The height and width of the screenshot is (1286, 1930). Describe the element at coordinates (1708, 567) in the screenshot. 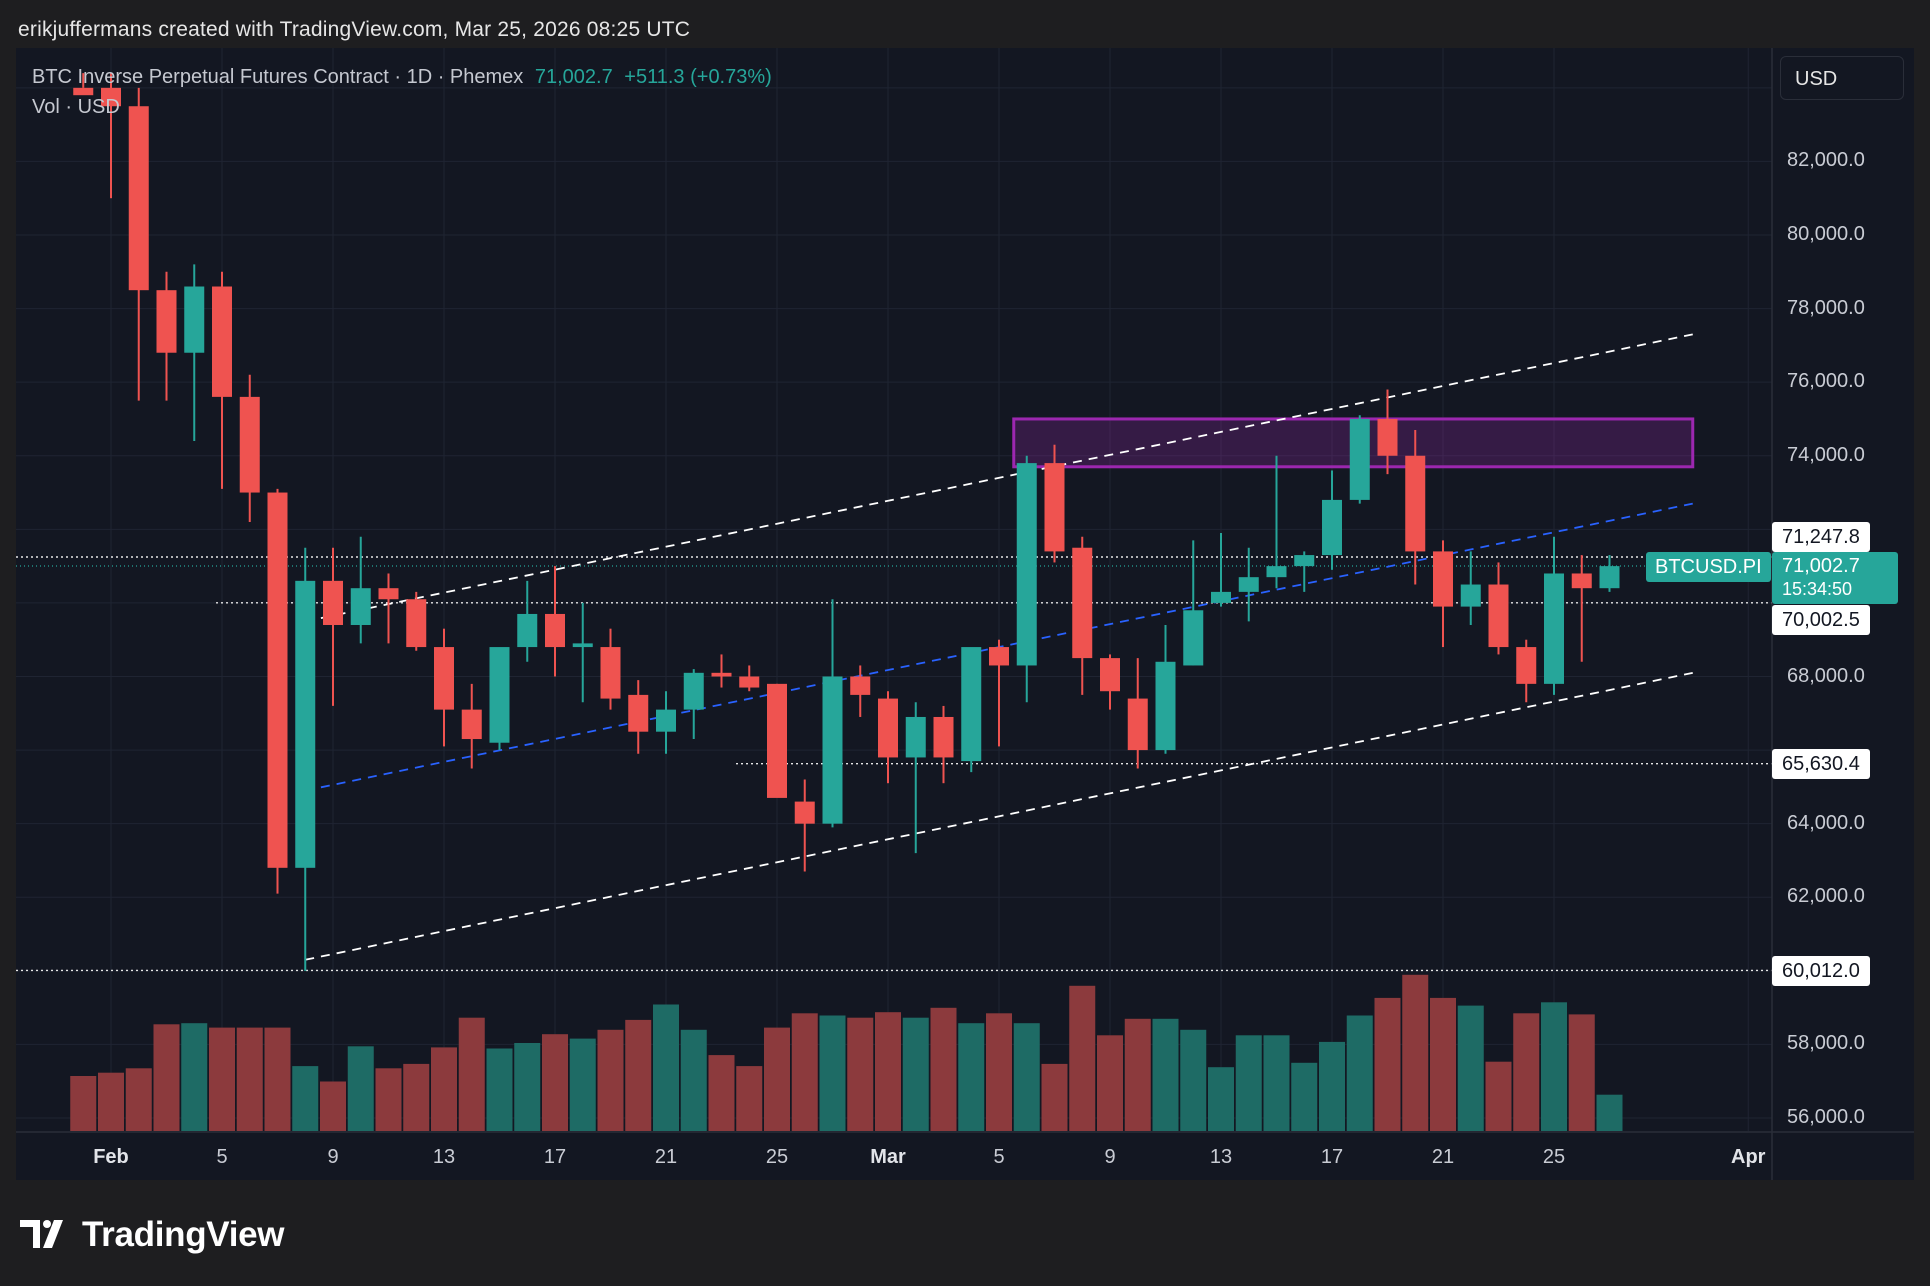

I see `symbol-tag: BTCUSD.PI` at that location.